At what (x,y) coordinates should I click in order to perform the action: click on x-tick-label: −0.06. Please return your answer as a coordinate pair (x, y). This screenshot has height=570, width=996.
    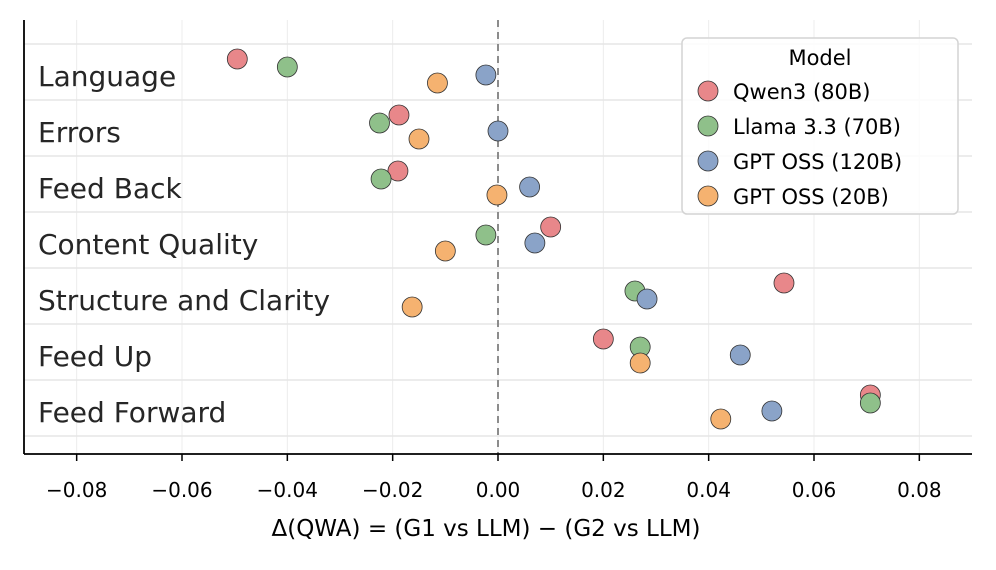
    Looking at the image, I should click on (181, 490).